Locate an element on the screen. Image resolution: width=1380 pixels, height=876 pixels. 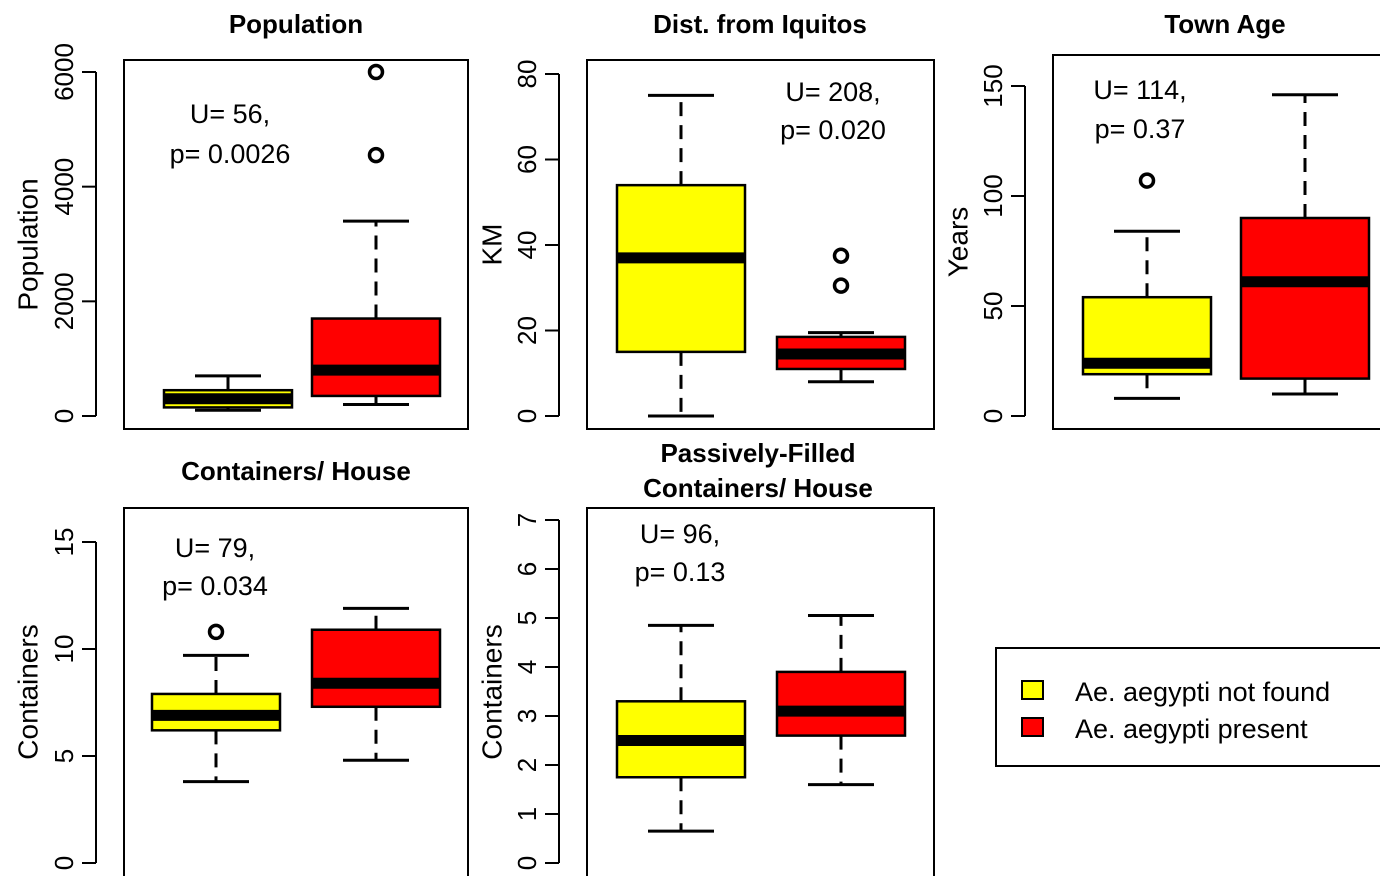
test-statistic-annotation: U= 79, is located at coordinates (215, 548).